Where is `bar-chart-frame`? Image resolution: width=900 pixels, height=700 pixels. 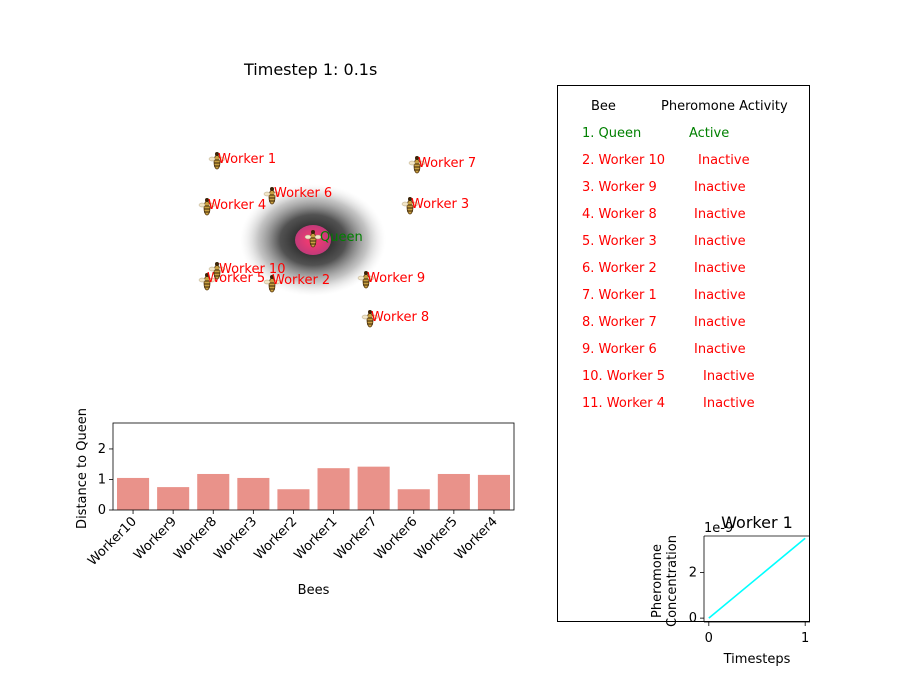 bar-chart-frame is located at coordinates (313, 466).